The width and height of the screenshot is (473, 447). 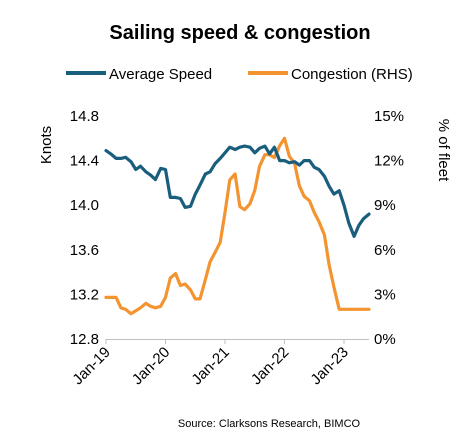 I want to click on left-tick-label: 14.8, so click(x=84, y=116).